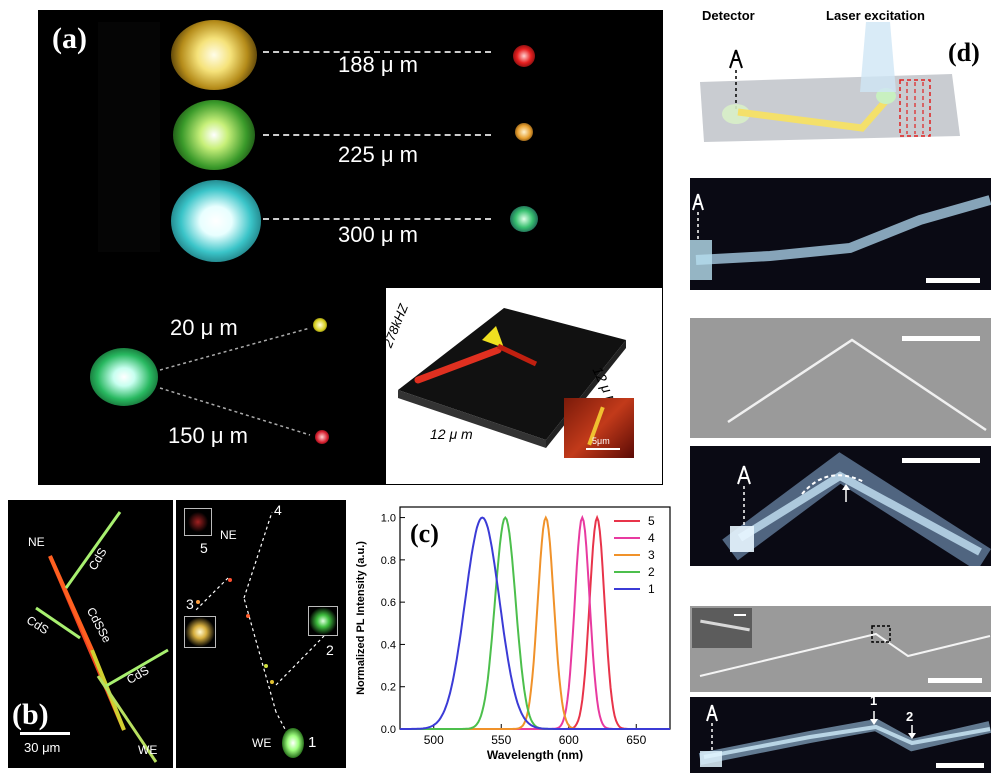 Image resolution: width=991 pixels, height=778 pixels. Describe the element at coordinates (235, 381) in the screenshot. I see `lower-dashed-lines` at that location.